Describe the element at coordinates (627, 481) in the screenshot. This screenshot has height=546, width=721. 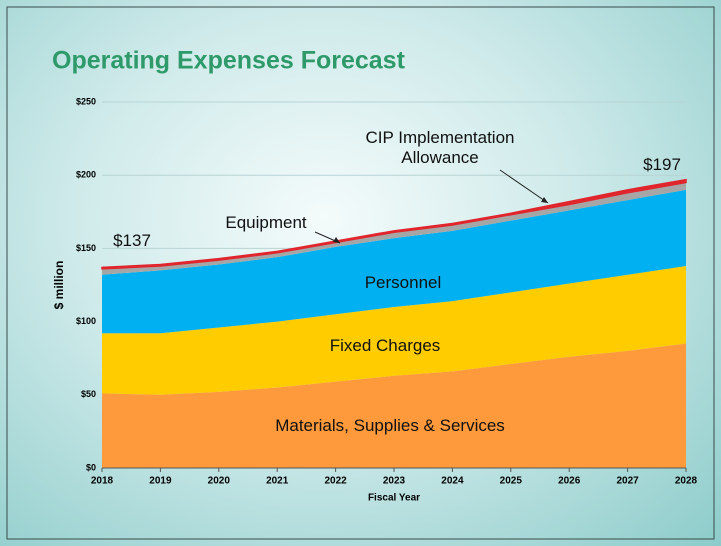
I see `x-tick-label: 2027` at that location.